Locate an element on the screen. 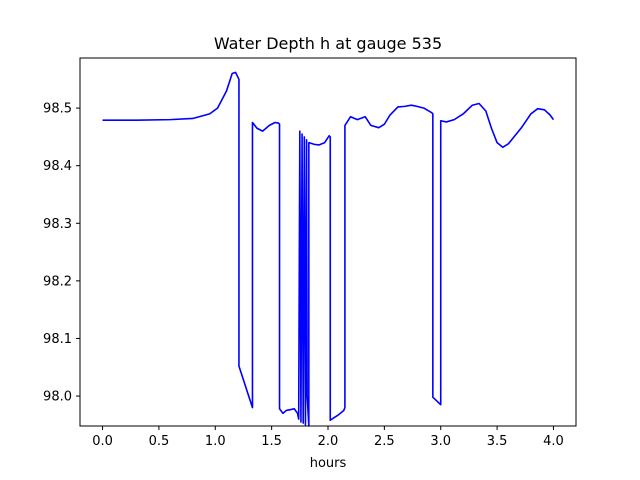 Image resolution: width=640 pixels, height=480 pixels. x-tick-label: 2.0 is located at coordinates (328, 441).